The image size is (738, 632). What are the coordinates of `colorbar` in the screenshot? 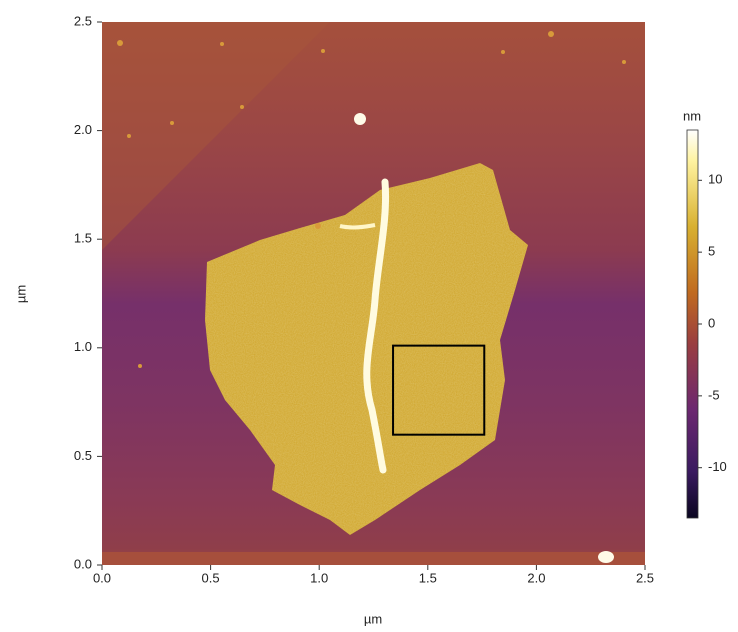 It's located at (692, 324).